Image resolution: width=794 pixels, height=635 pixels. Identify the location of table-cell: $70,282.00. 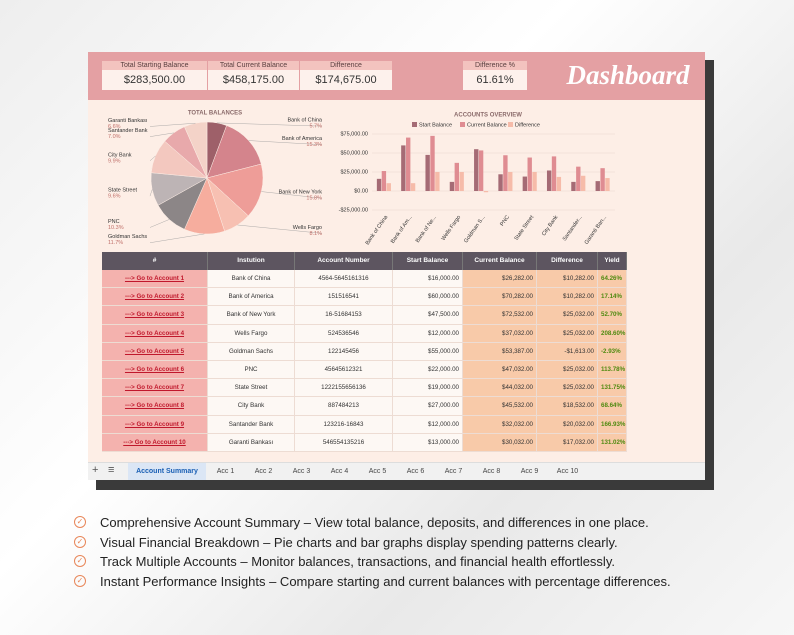
(500, 297).